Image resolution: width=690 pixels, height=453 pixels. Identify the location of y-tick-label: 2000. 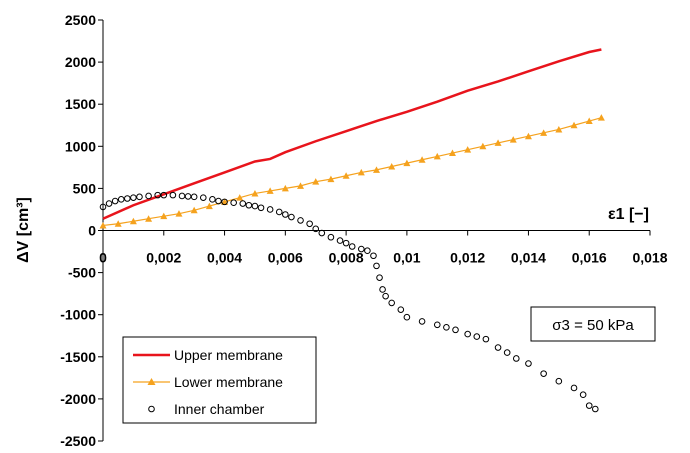
(80, 62).